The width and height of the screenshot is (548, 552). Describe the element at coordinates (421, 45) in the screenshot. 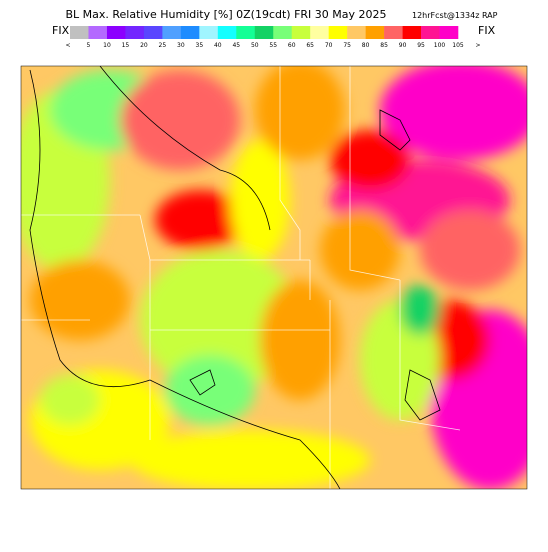

I see `colorbar-label: 95` at that location.